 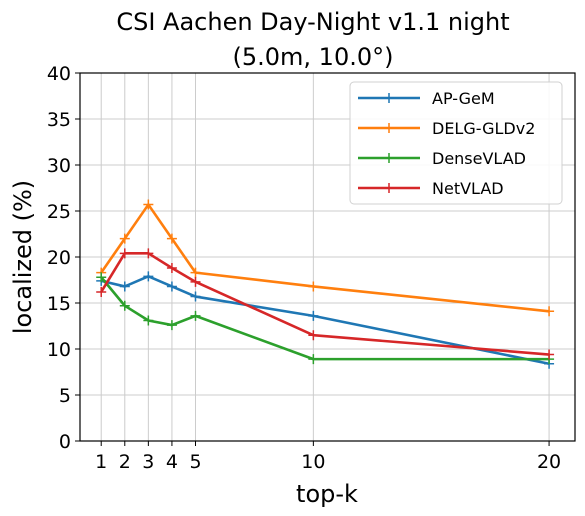 What do you see at coordinates (479, 158) in the screenshot?
I see `legend-label: DenseVLAD` at bounding box center [479, 158].